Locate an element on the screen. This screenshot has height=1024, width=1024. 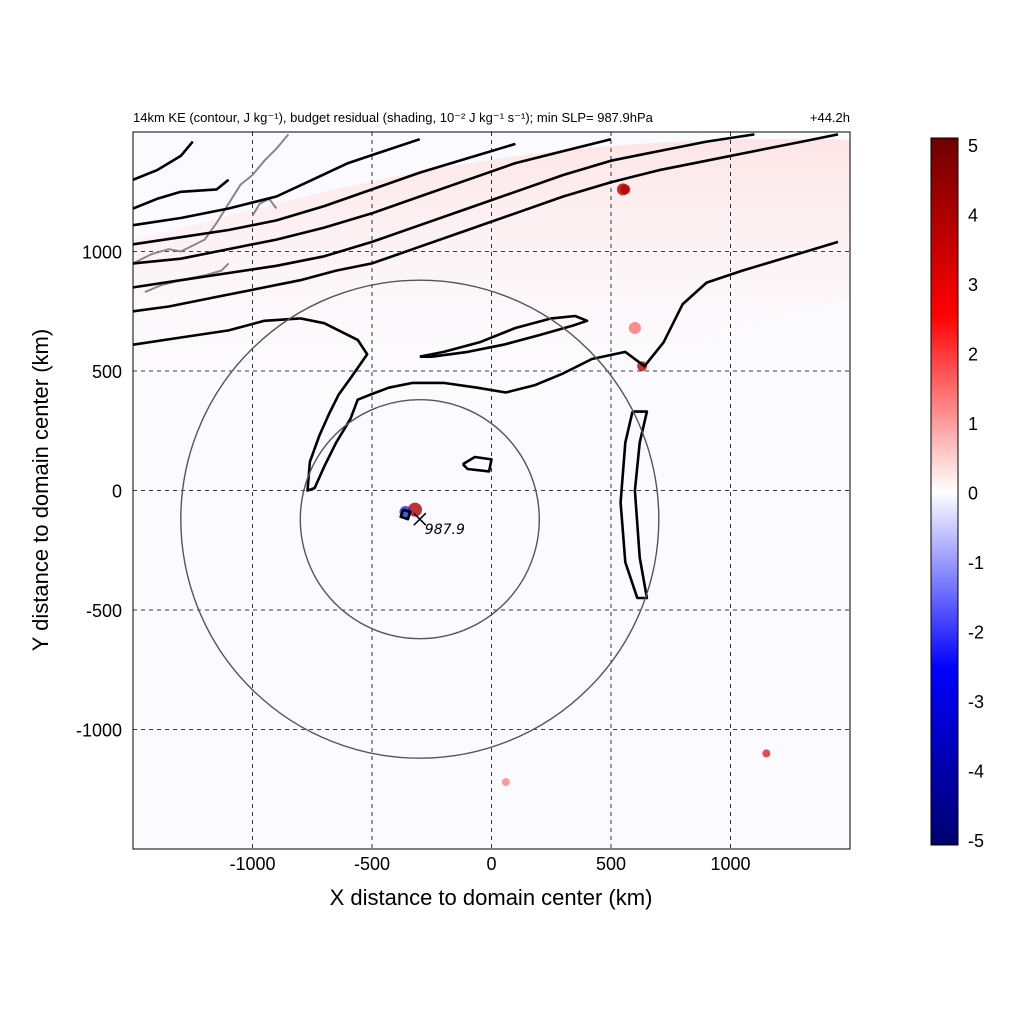
colorbar-tick-label: 4 is located at coordinates (973, 216).